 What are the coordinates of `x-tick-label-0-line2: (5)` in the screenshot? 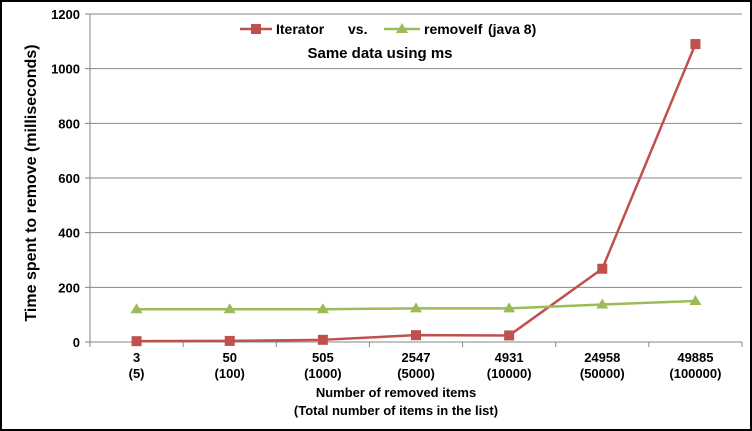 It's located at (137, 373).